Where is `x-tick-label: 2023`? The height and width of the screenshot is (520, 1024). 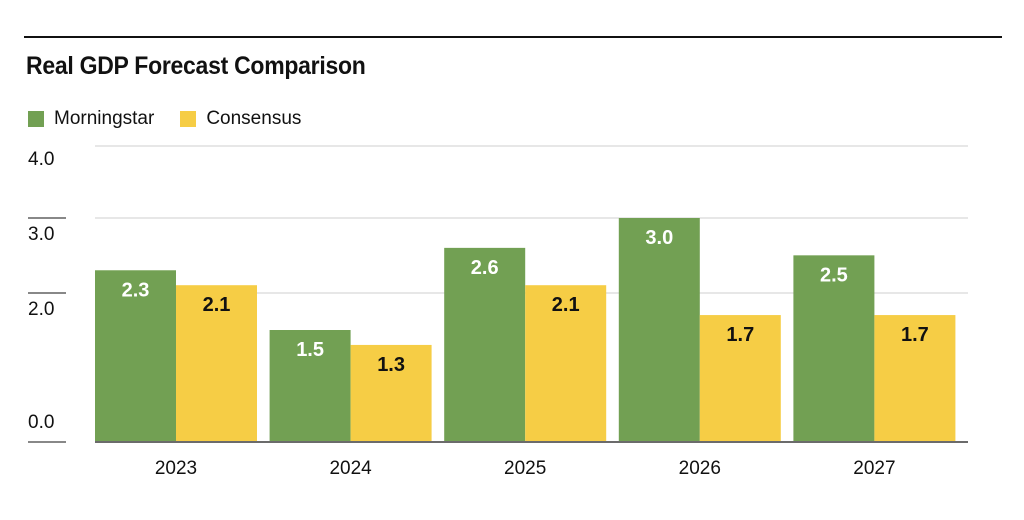 x-tick-label: 2023 is located at coordinates (176, 468).